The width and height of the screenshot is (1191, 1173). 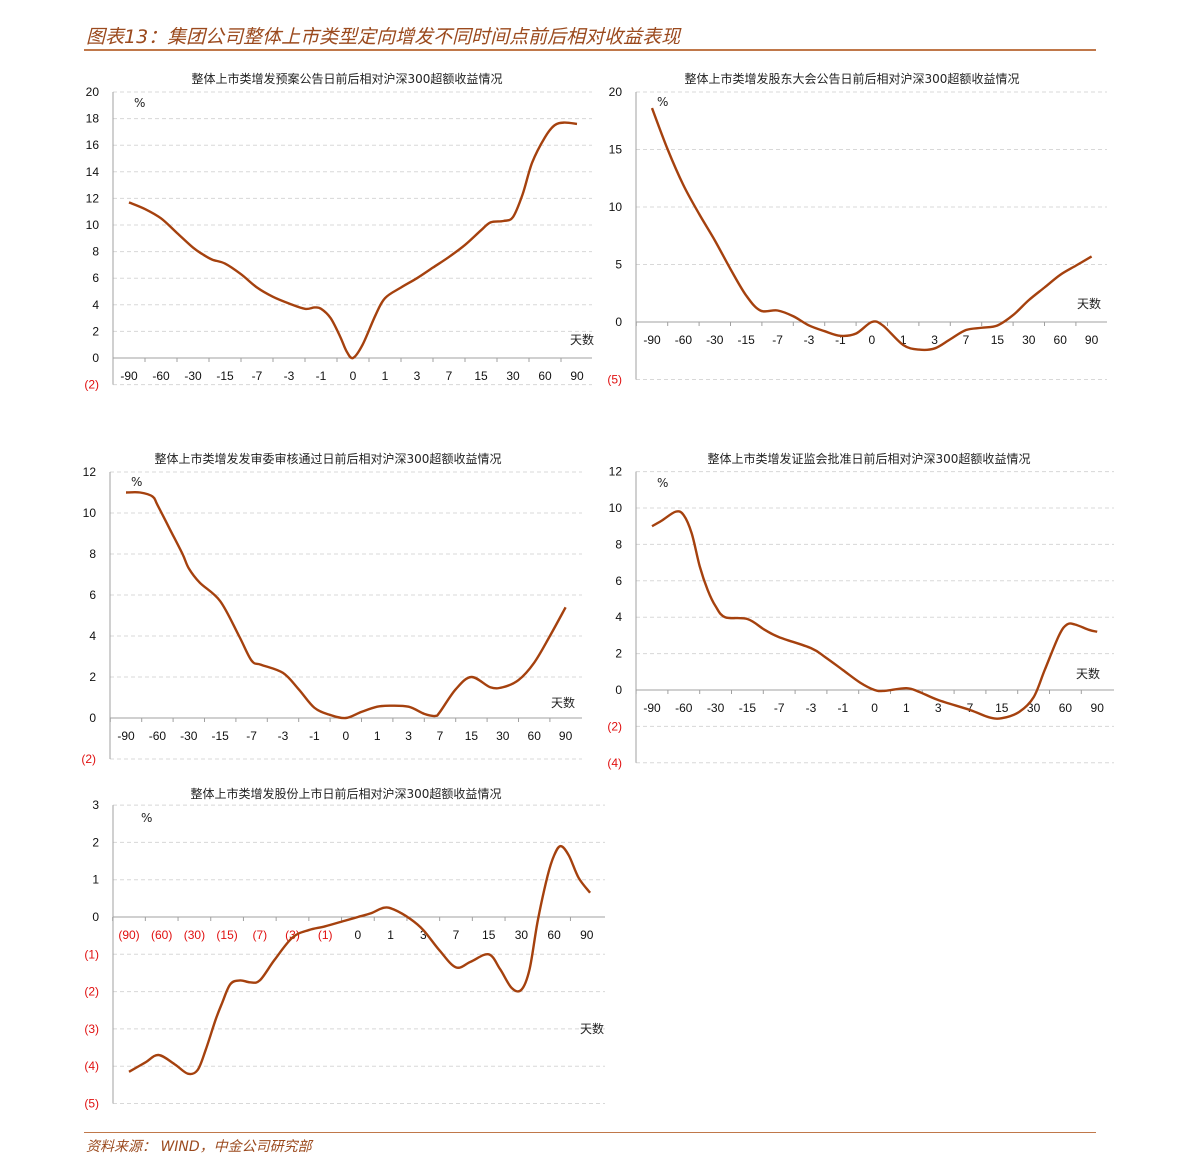 What do you see at coordinates (91, 954) in the screenshot?
I see `y-tick-label: (1)` at bounding box center [91, 954].